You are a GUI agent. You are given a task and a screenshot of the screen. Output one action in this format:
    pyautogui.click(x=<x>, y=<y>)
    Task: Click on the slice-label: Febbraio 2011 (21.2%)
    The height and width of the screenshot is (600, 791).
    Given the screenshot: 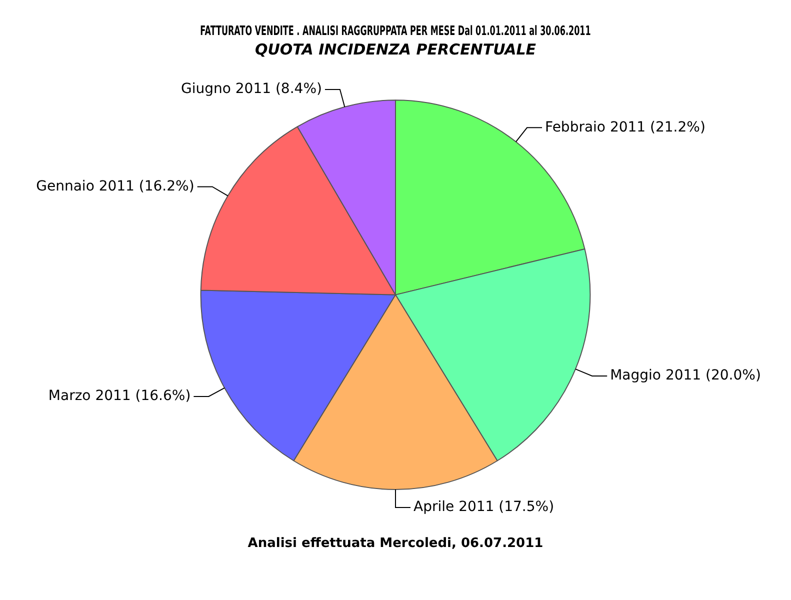 What is the action you would take?
    pyautogui.click(x=625, y=127)
    